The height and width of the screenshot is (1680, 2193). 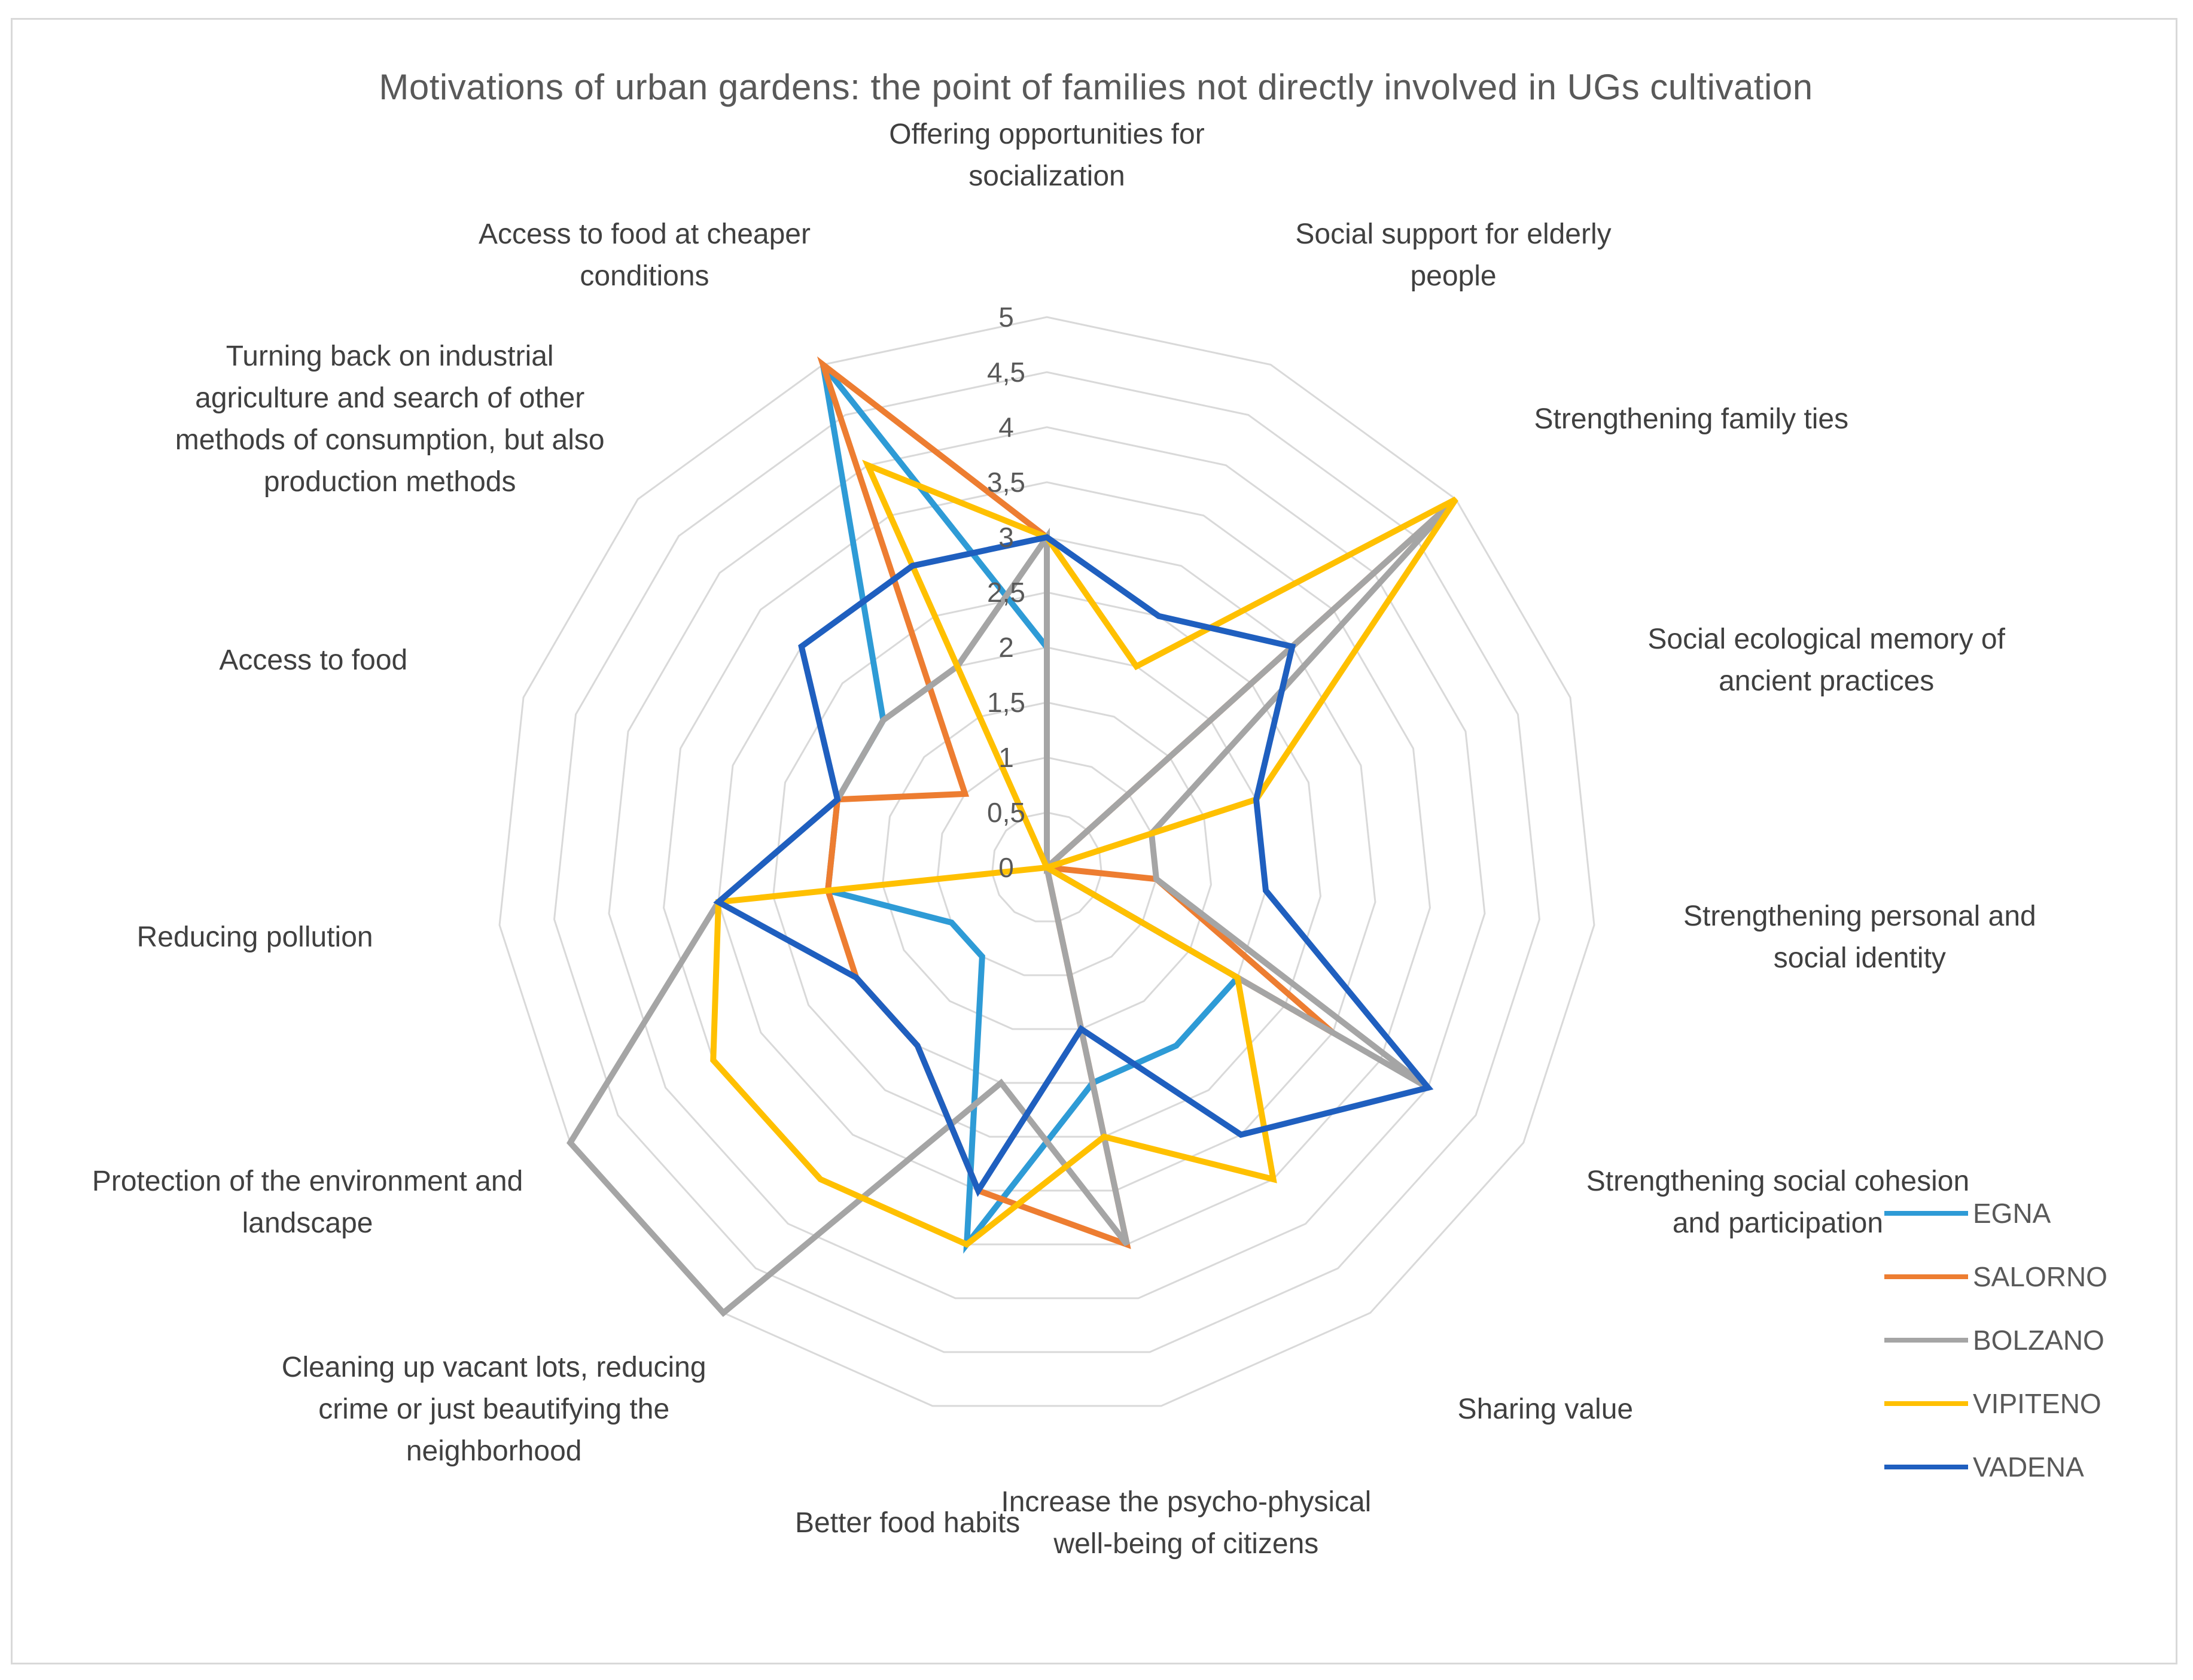 I want to click on tick-label: 2, so click(x=1006, y=647).